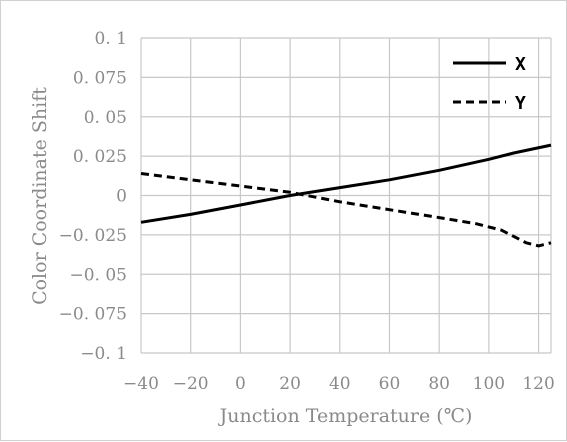 This screenshot has width=567, height=442. I want to click on y-tick-label: 0. 05, so click(105, 118).